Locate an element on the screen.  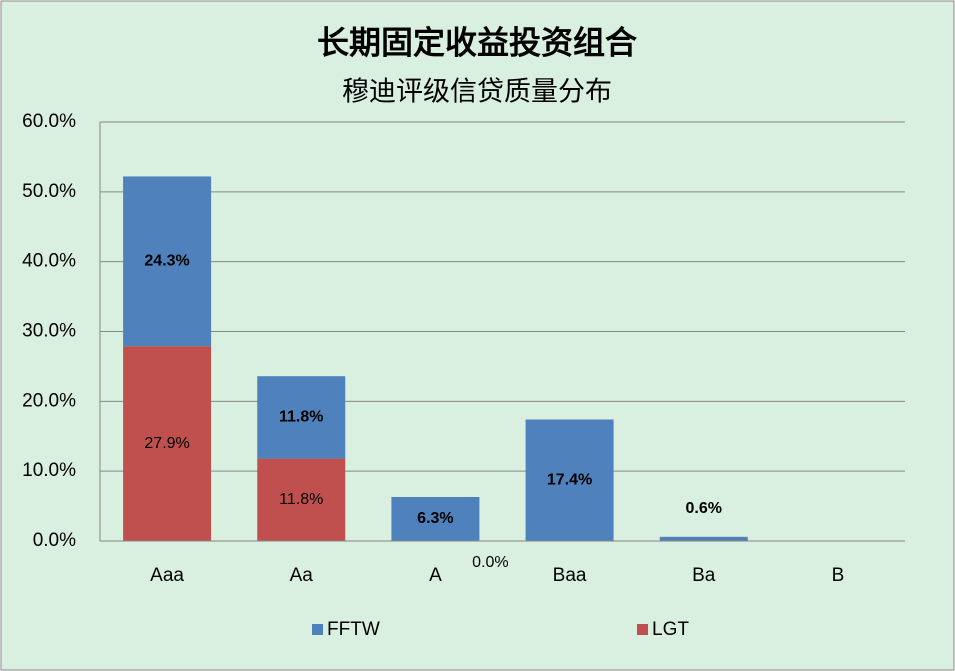
data-label: 17.4% is located at coordinates (569, 479).